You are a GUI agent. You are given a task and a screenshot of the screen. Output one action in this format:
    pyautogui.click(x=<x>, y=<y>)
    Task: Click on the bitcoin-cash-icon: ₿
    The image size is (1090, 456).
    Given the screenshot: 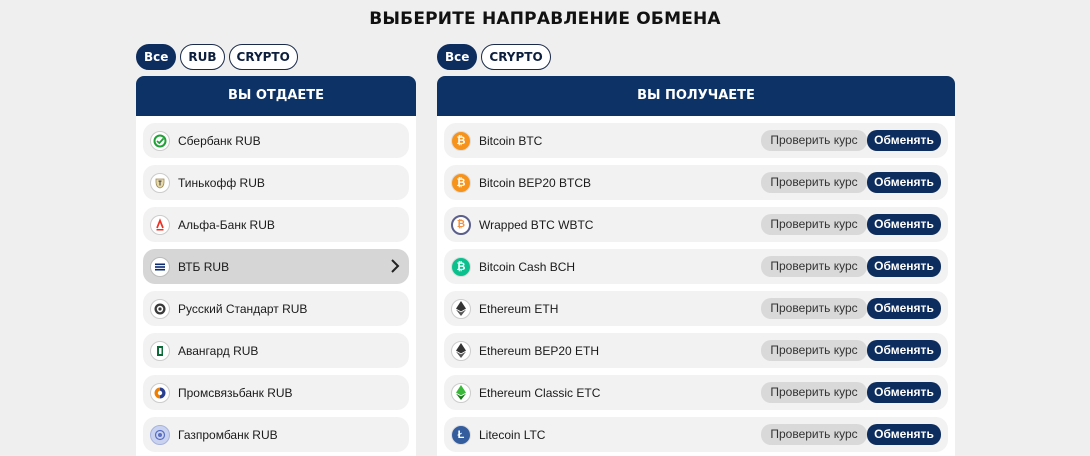 What is the action you would take?
    pyautogui.click(x=461, y=266)
    